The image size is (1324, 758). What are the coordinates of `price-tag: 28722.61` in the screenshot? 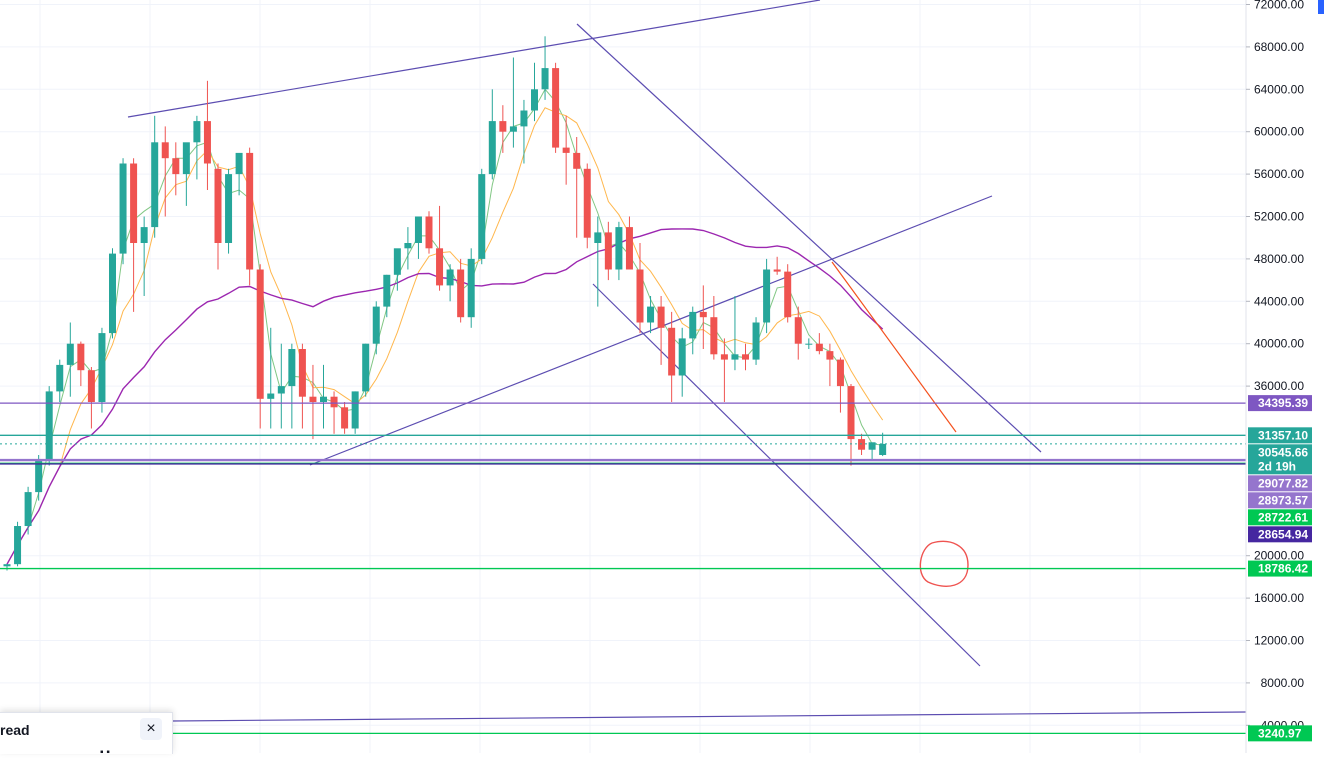 It's located at (1280, 517).